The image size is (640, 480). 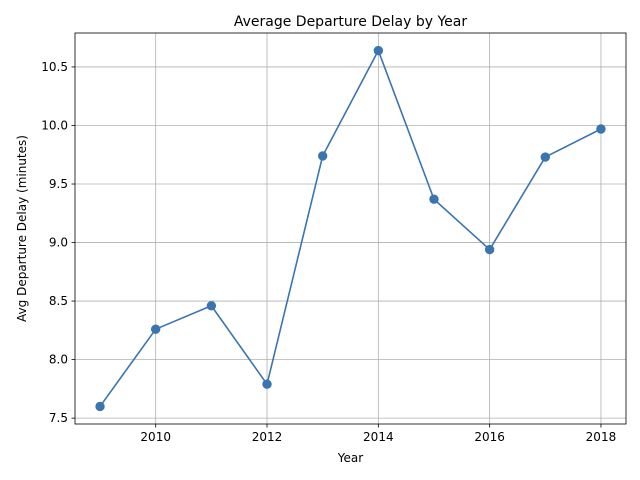 What do you see at coordinates (350, 458) in the screenshot?
I see `x-axis-label: Year` at bounding box center [350, 458].